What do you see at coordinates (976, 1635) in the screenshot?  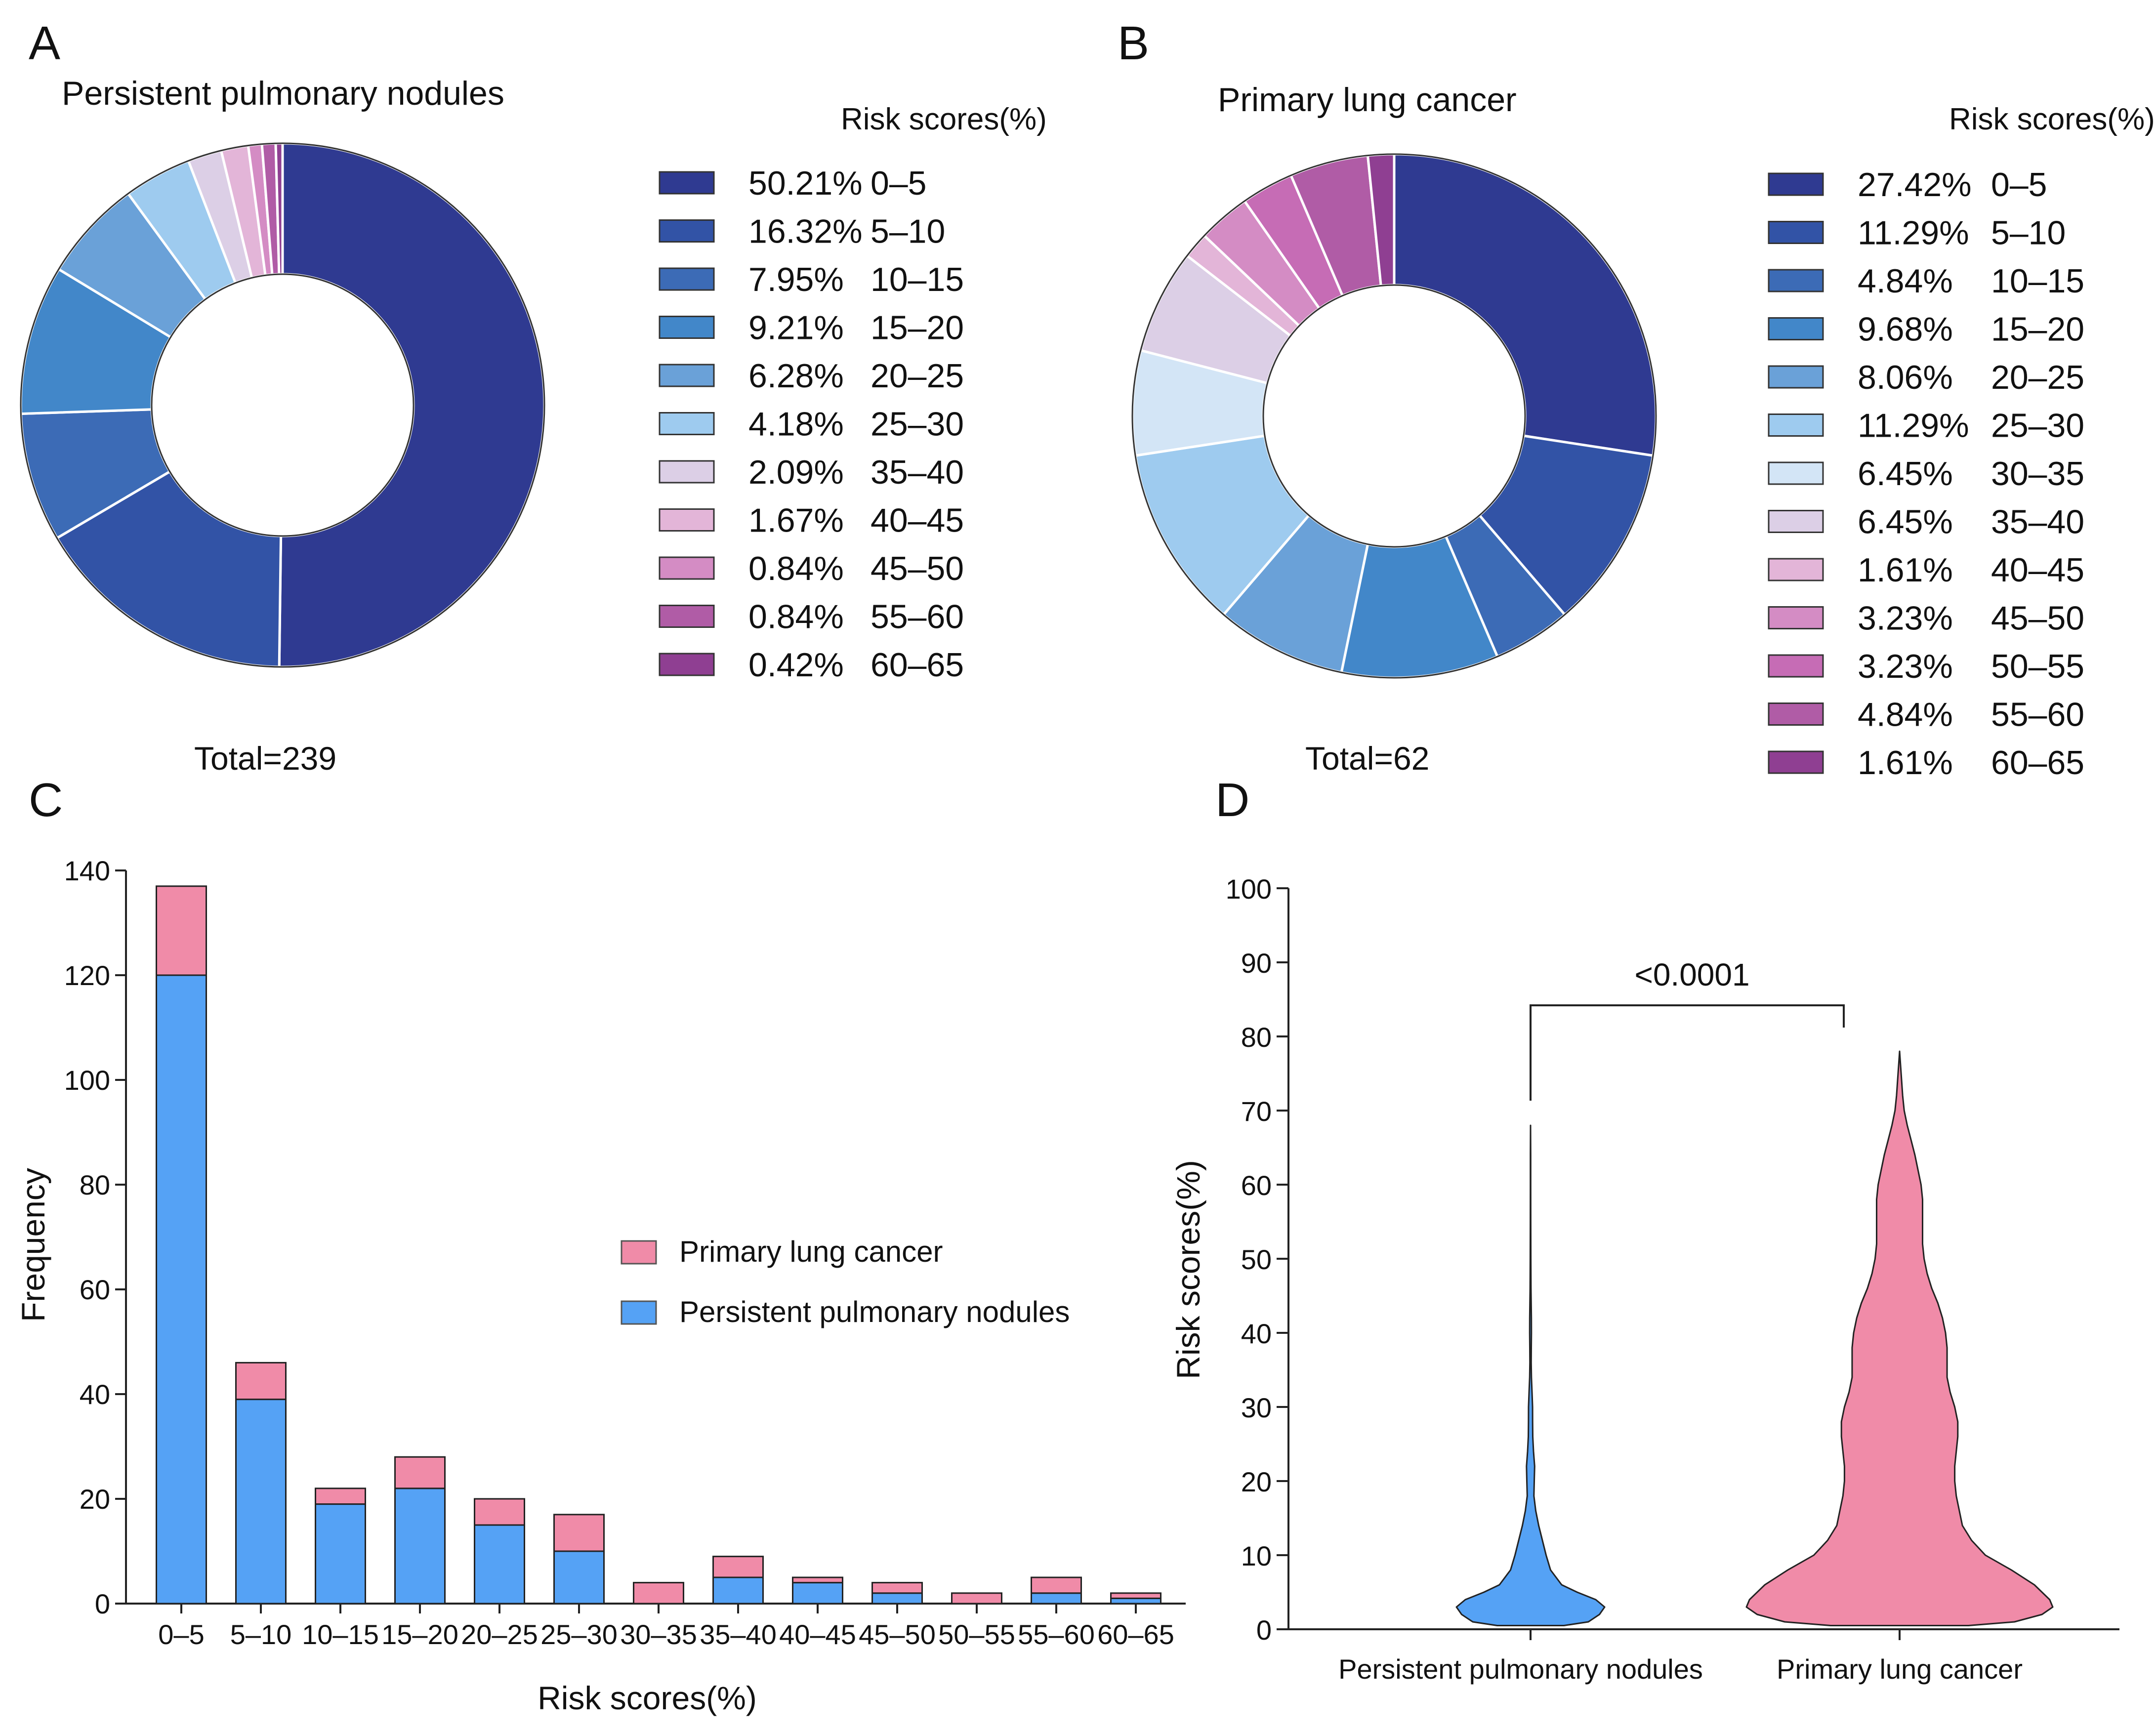 I see `bar-x-tick-label: 50–55` at bounding box center [976, 1635].